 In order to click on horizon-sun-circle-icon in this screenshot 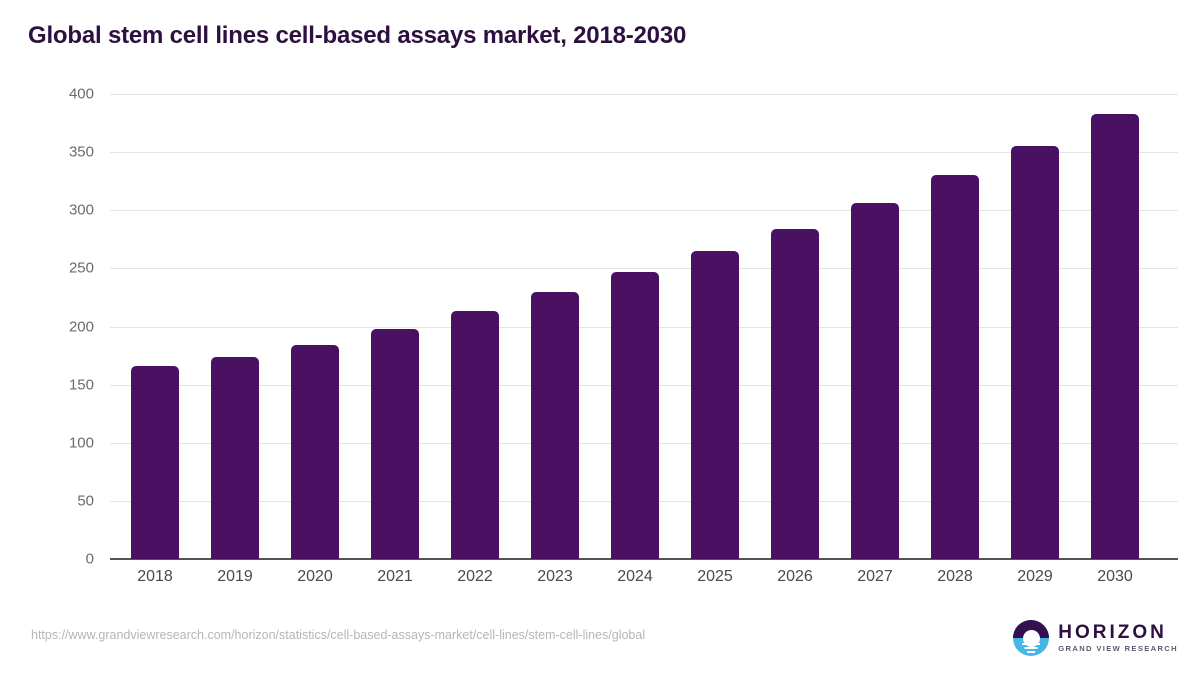, I will do `click(1031, 638)`.